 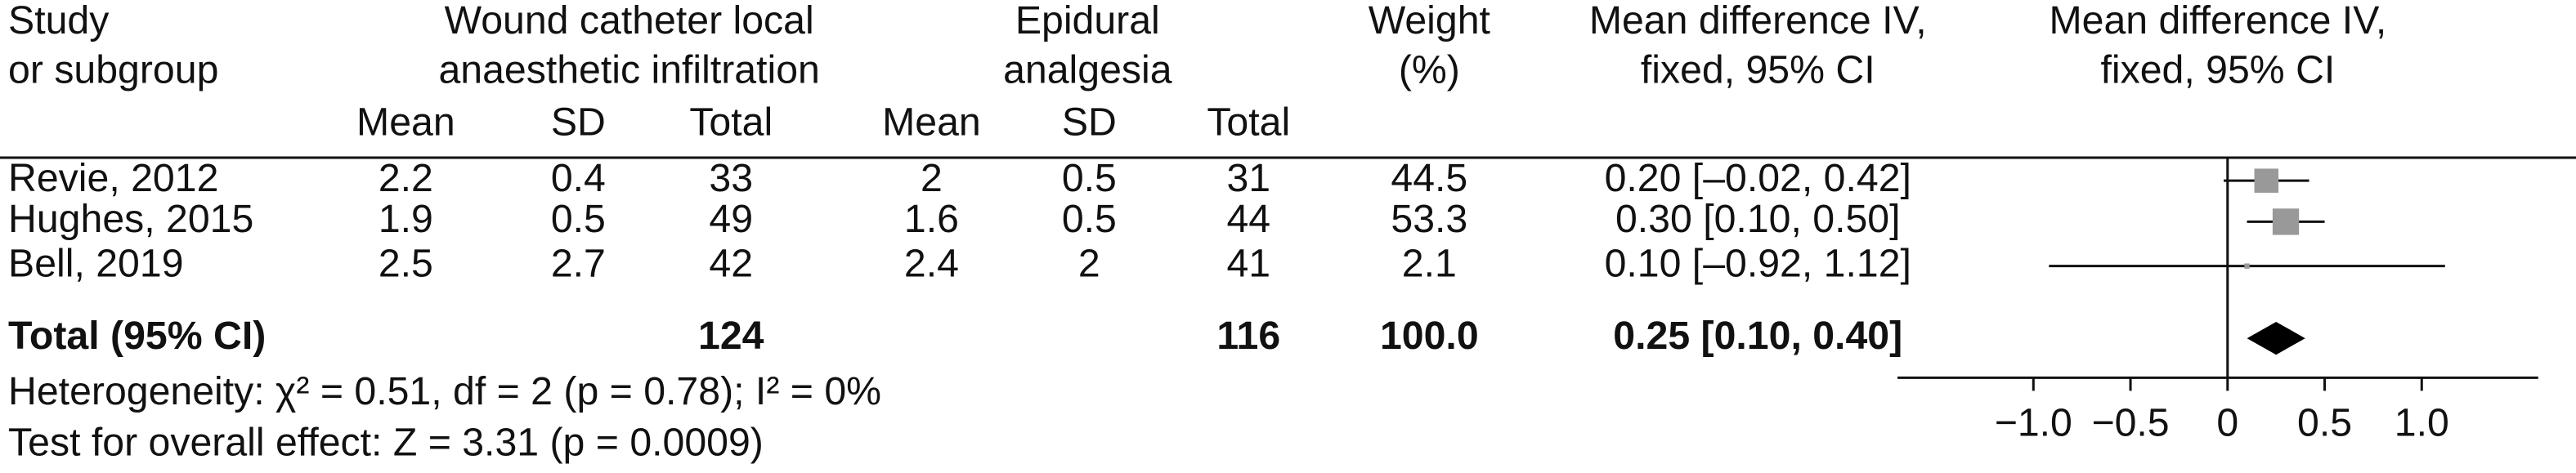 What do you see at coordinates (1429, 263) in the screenshot?
I see `weight: 2.1` at bounding box center [1429, 263].